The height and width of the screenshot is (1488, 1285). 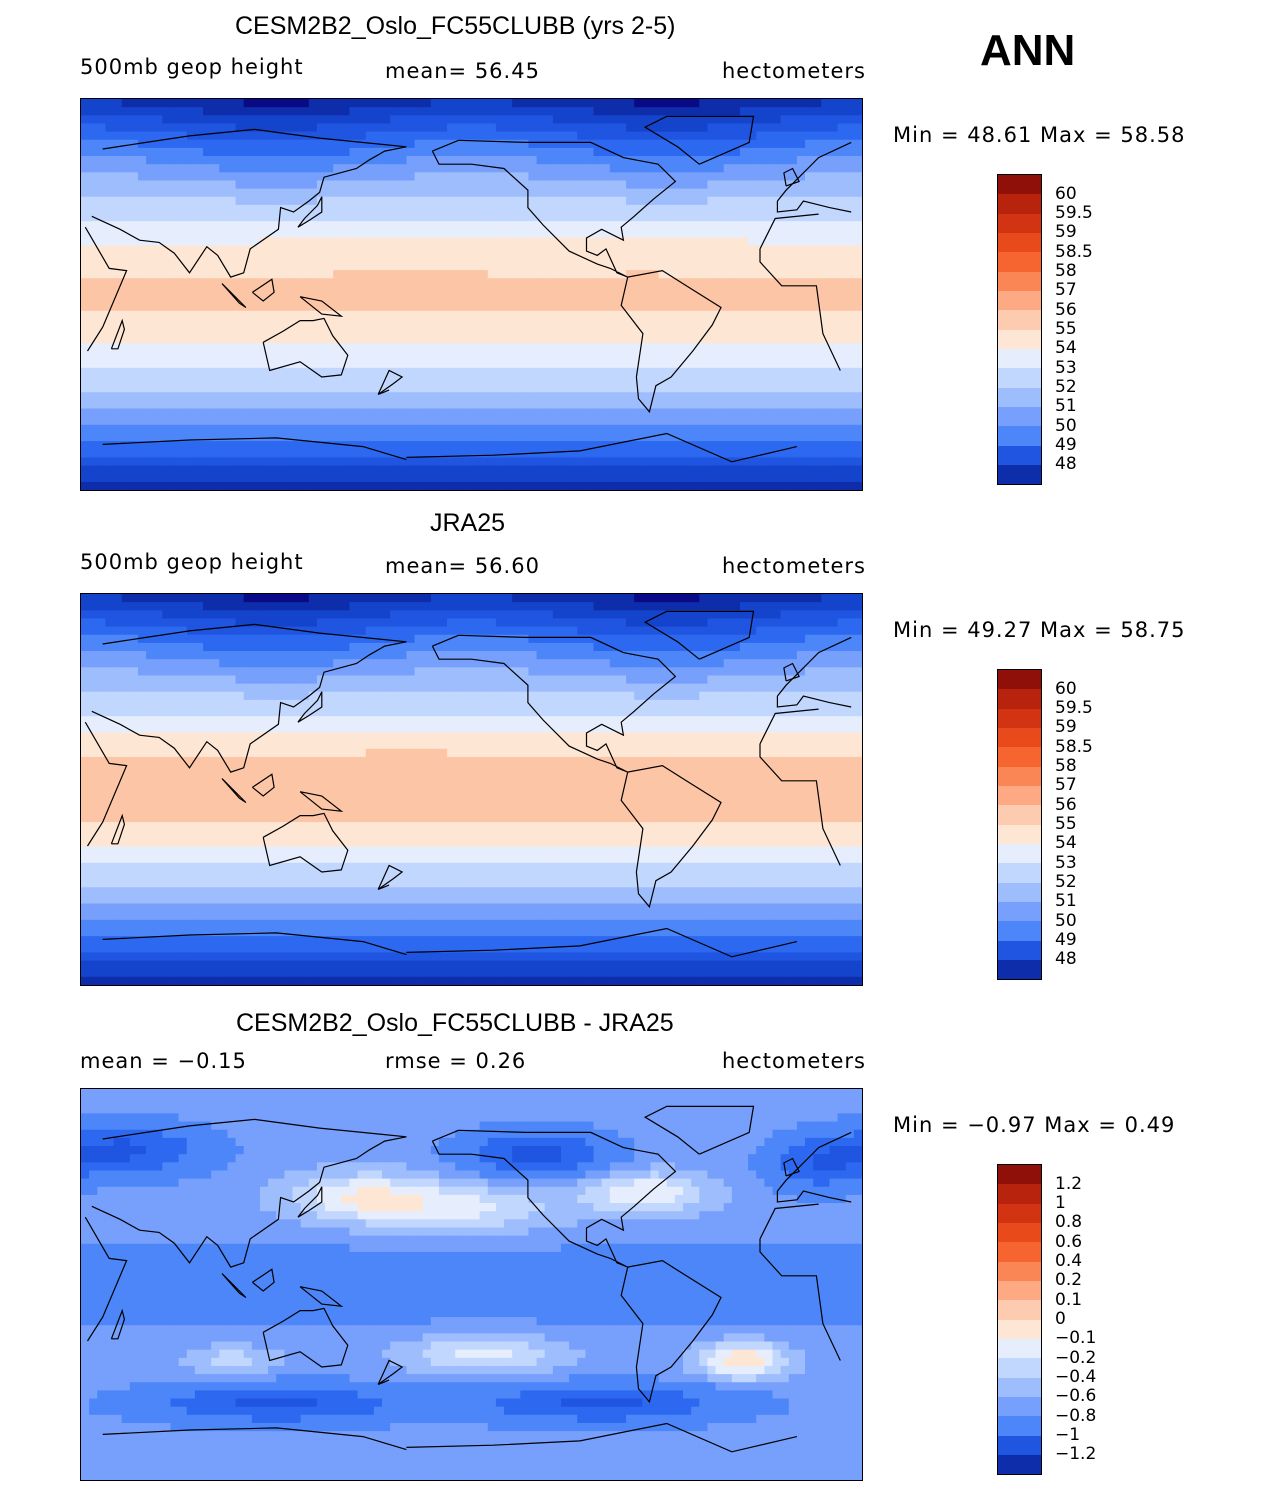 What do you see at coordinates (1028, 50) in the screenshot?
I see `season-label: ANN` at bounding box center [1028, 50].